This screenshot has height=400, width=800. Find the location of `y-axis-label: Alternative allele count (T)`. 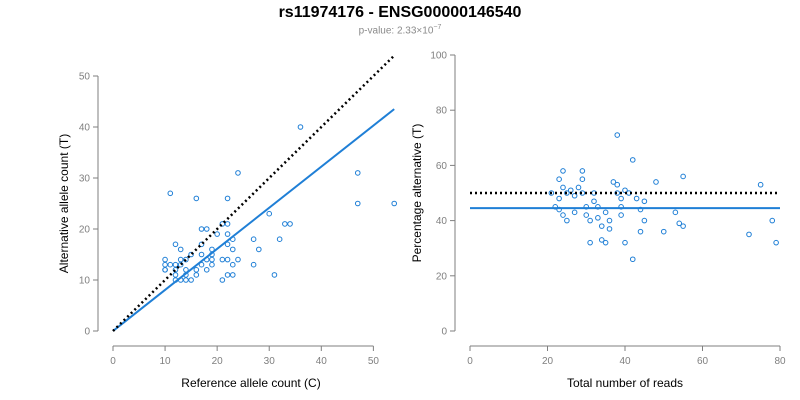

y-axis-label: Alternative allele count (T) is located at coordinates (64, 203).